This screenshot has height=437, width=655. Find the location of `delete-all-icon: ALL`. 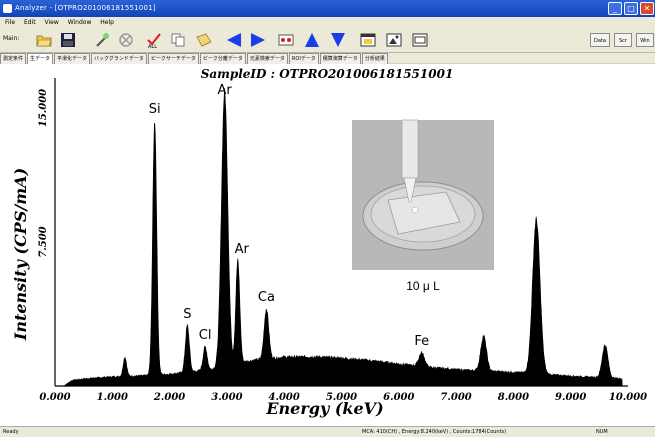

delete-all-icon: ALL is located at coordinates (154, 40).